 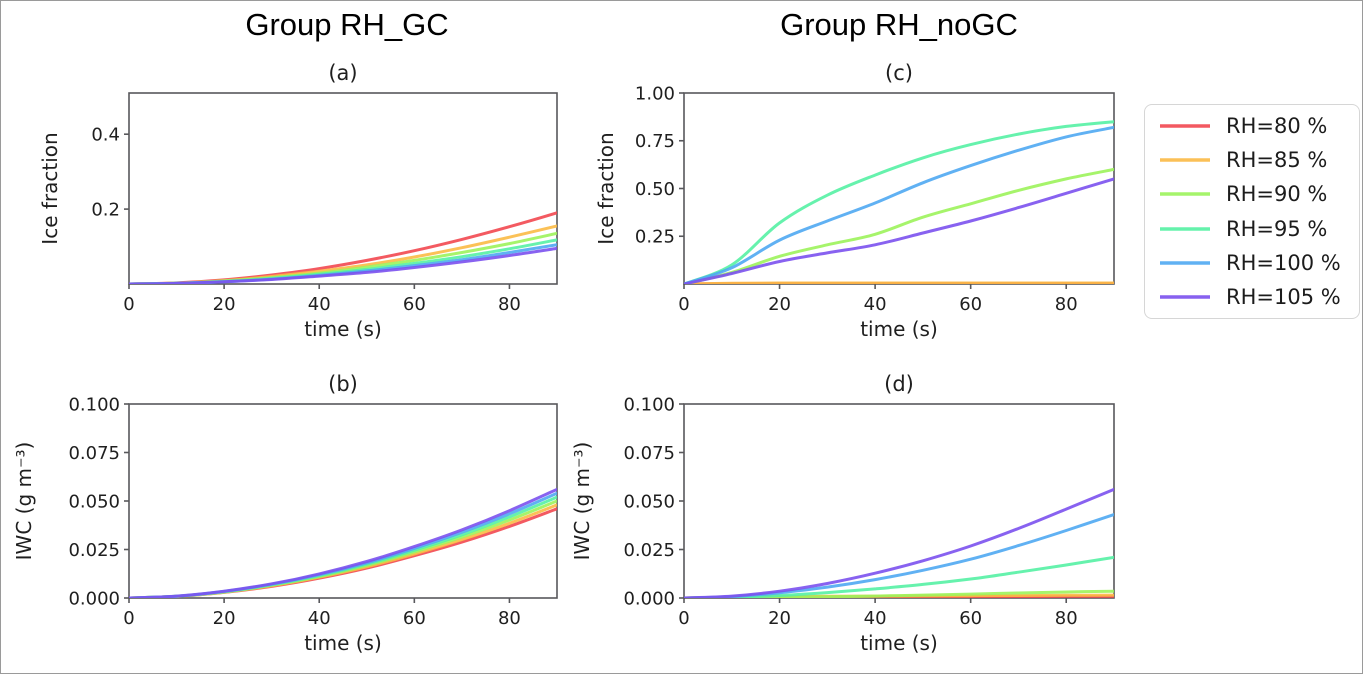 What do you see at coordinates (899, 73) in the screenshot?
I see `panel-title: (c)` at bounding box center [899, 73].